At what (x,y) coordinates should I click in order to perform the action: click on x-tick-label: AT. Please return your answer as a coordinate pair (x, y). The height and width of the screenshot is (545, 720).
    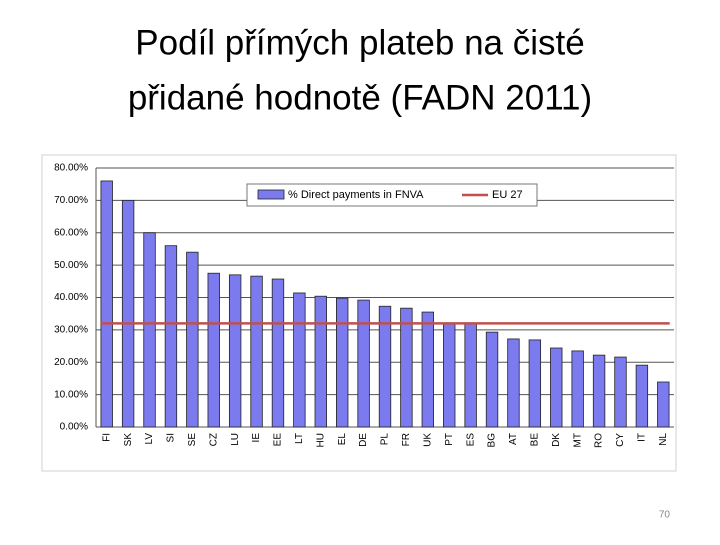
    Looking at the image, I should click on (513, 439).